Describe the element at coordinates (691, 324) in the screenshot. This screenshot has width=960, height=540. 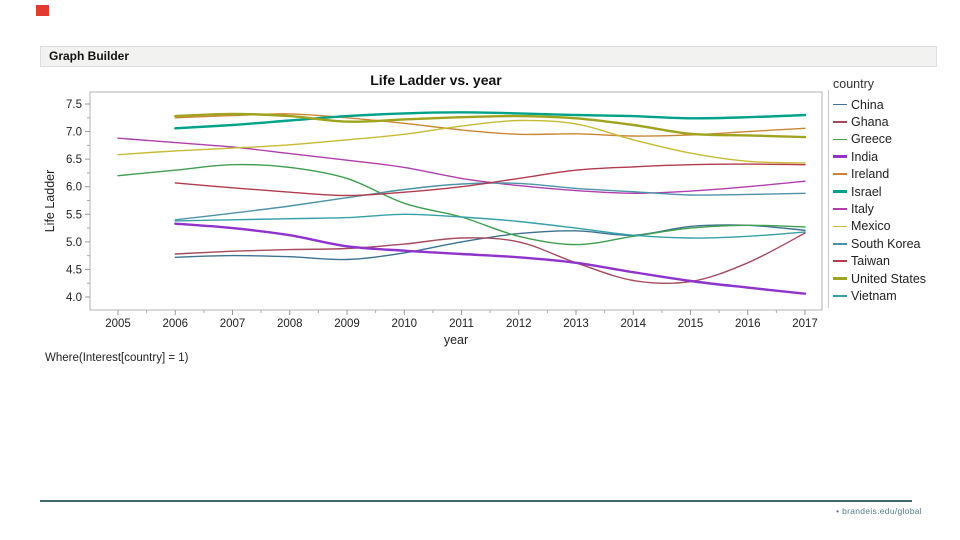
I see `x-tick-label: 2015` at that location.